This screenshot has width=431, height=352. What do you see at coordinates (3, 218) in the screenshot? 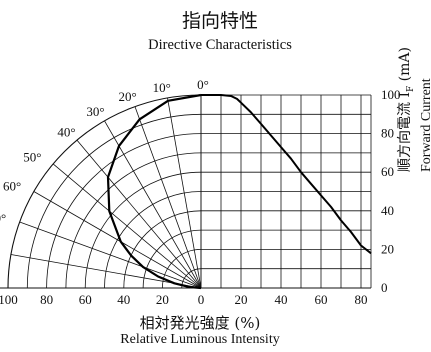
I see `angle-label-70: 70°` at bounding box center [3, 218].